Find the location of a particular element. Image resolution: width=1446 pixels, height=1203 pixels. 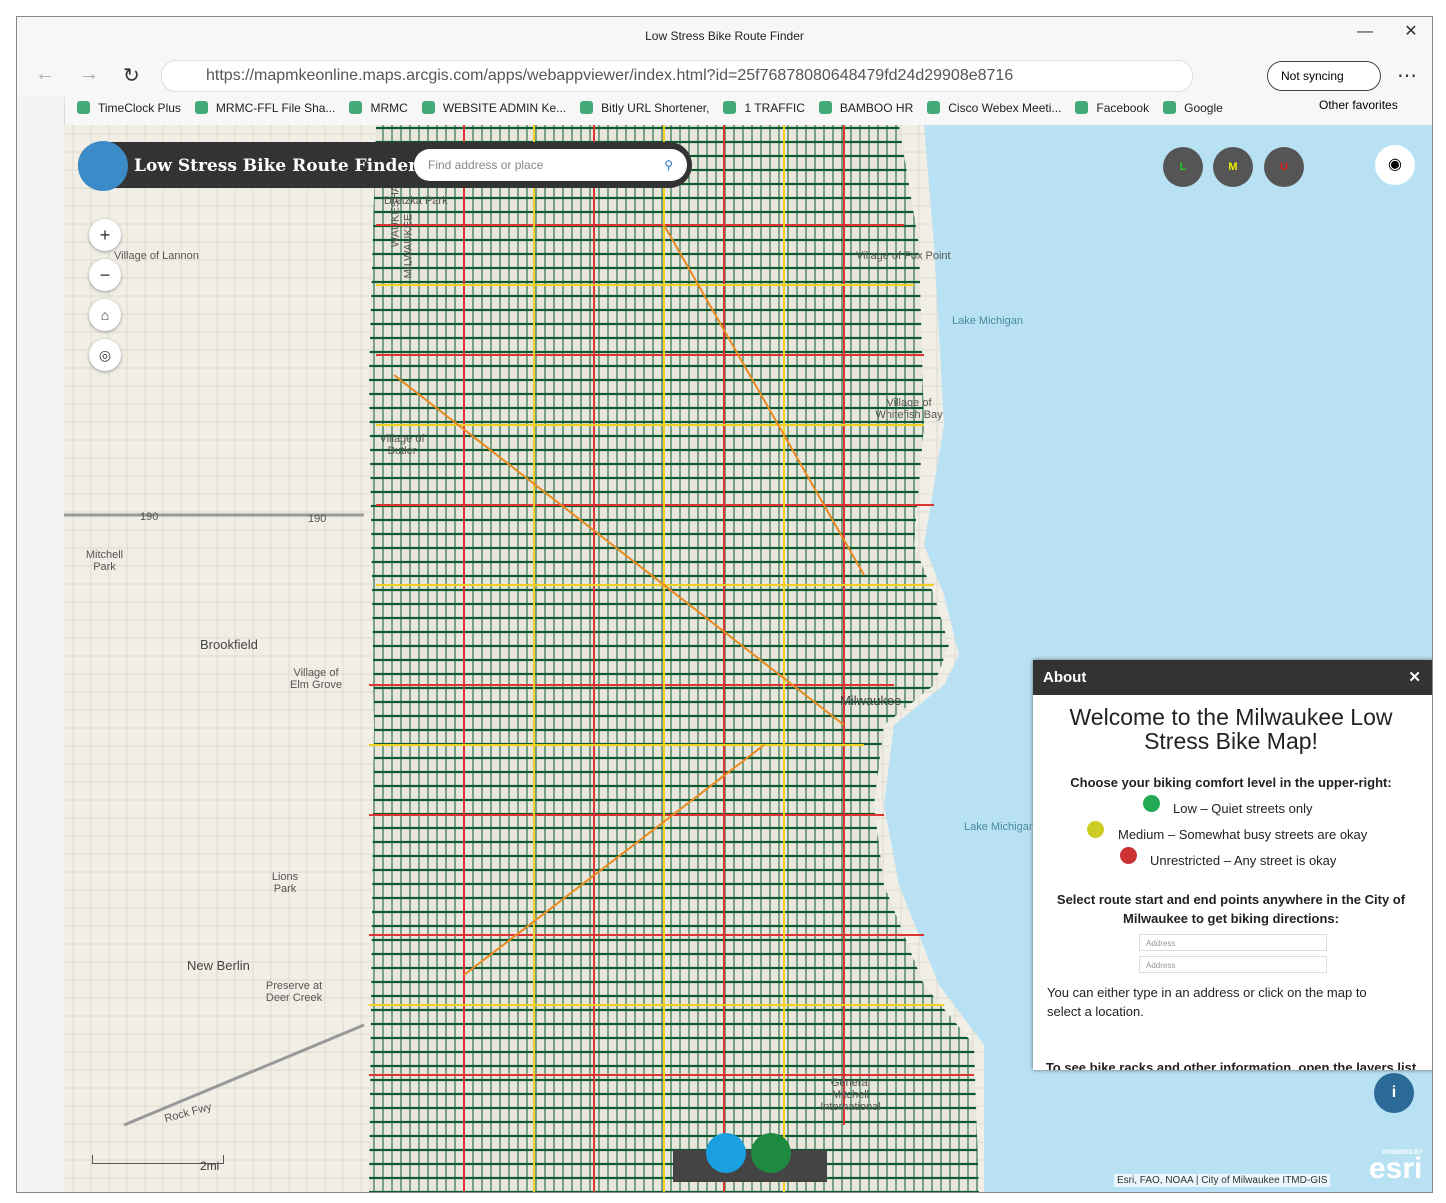

bookmark: 1 TRAFFIC is located at coordinates (763, 108).